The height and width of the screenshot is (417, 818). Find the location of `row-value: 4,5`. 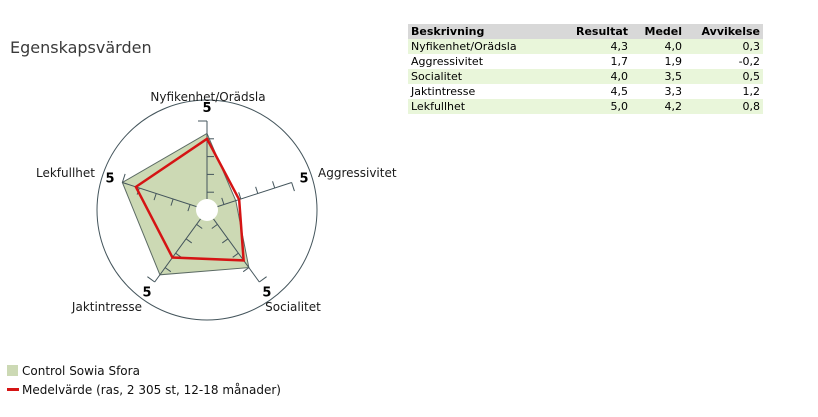

row-value: 4,5 is located at coordinates (619, 91).